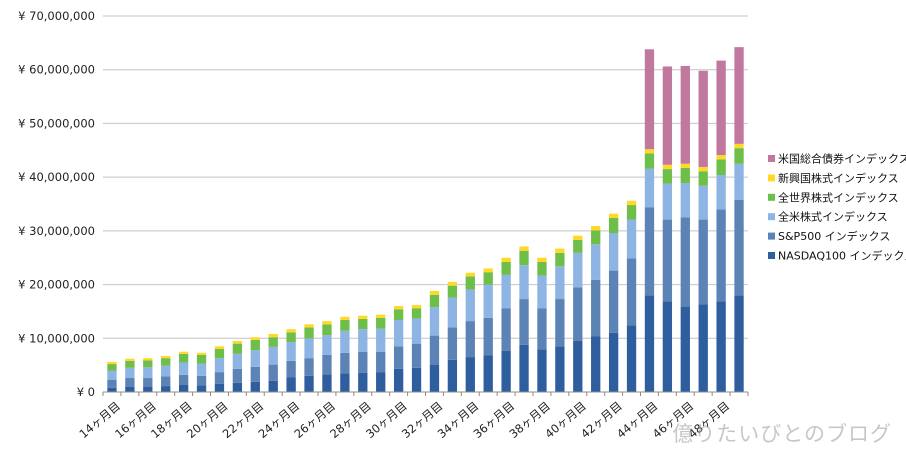  Describe the element at coordinates (837, 159) in the screenshot. I see `legend-item: 米国総合債券インデックス` at that location.